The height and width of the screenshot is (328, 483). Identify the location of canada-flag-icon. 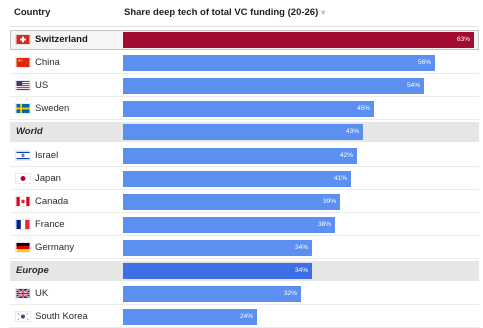
(23, 201).